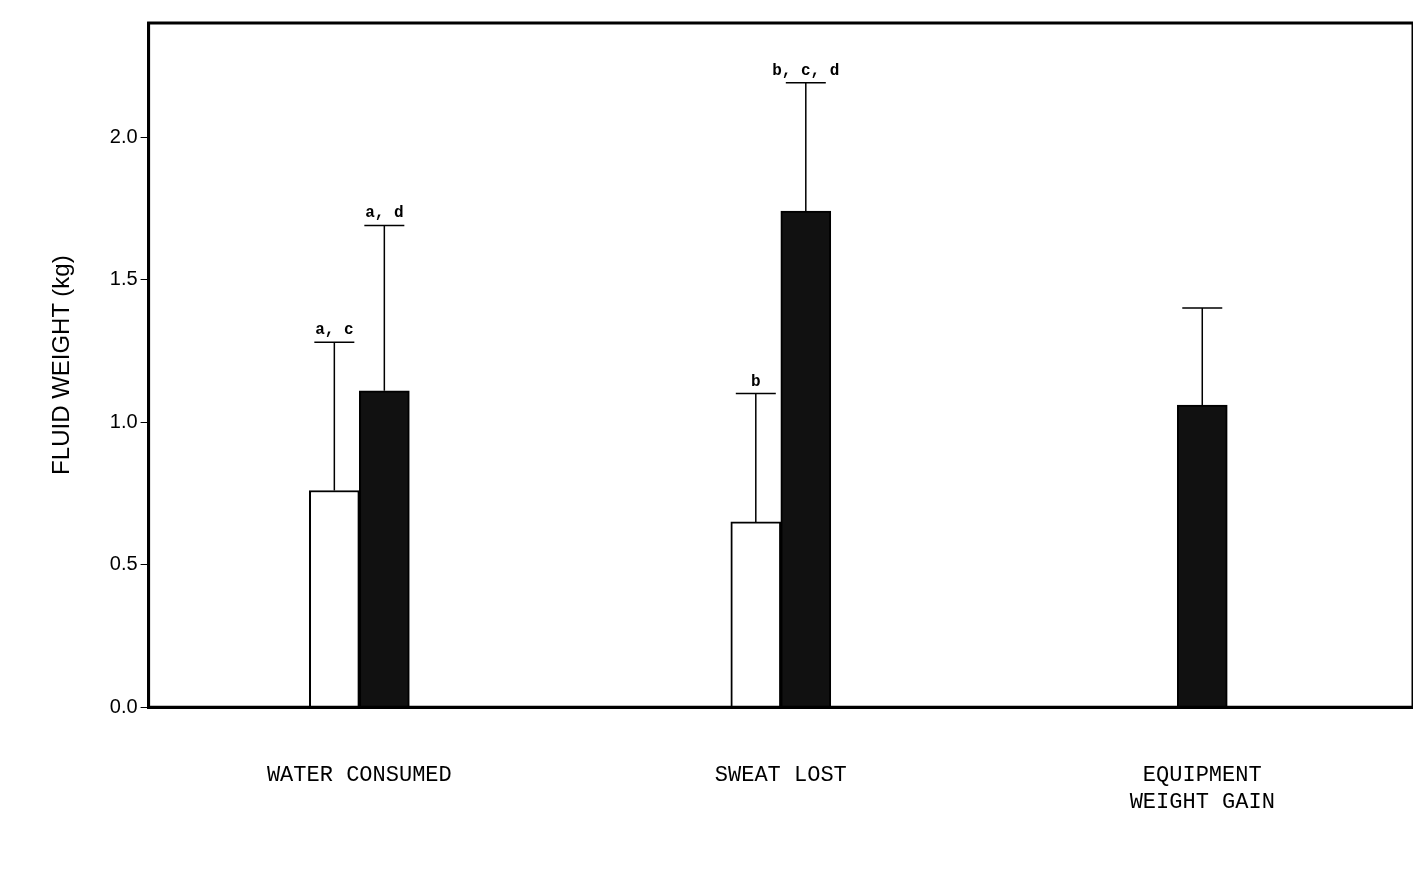 This screenshot has width=1421, height=888. I want to click on annotation: b, c, d, so click(806, 70).